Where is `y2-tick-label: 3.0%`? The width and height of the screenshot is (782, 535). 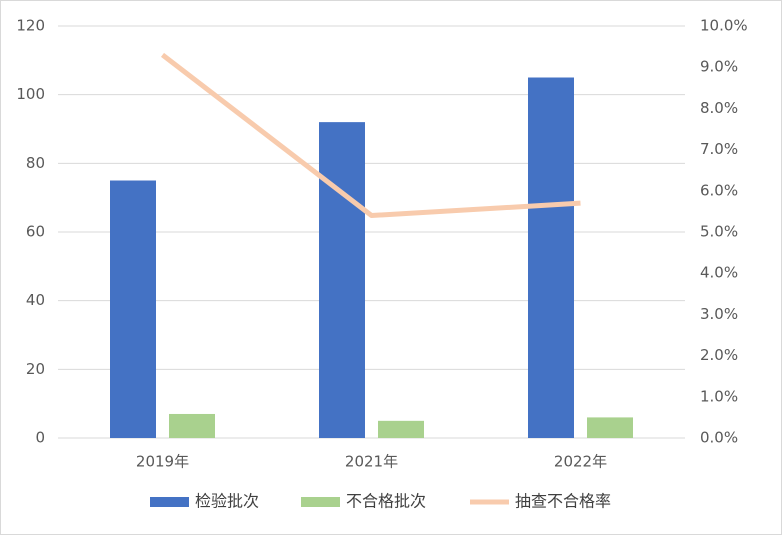 y2-tick-label: 3.0% is located at coordinates (719, 314).